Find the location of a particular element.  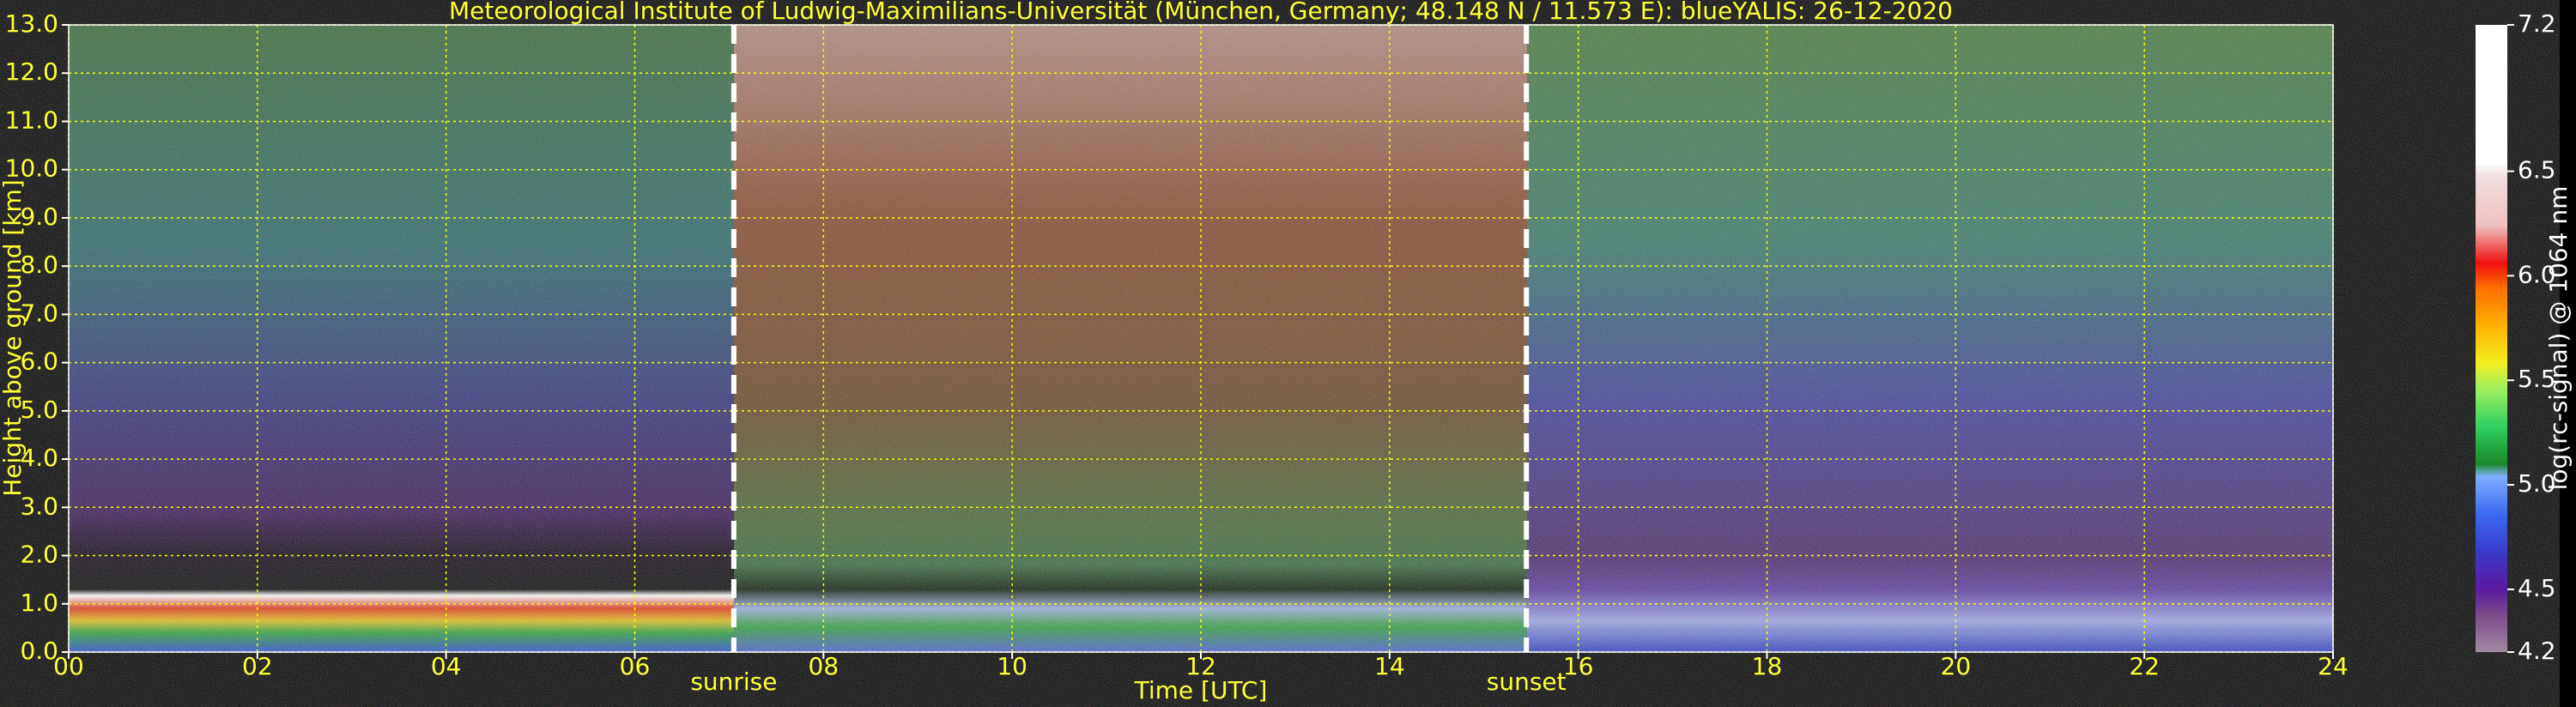

colorbar-tick-label: 5.0 is located at coordinates (2537, 483).